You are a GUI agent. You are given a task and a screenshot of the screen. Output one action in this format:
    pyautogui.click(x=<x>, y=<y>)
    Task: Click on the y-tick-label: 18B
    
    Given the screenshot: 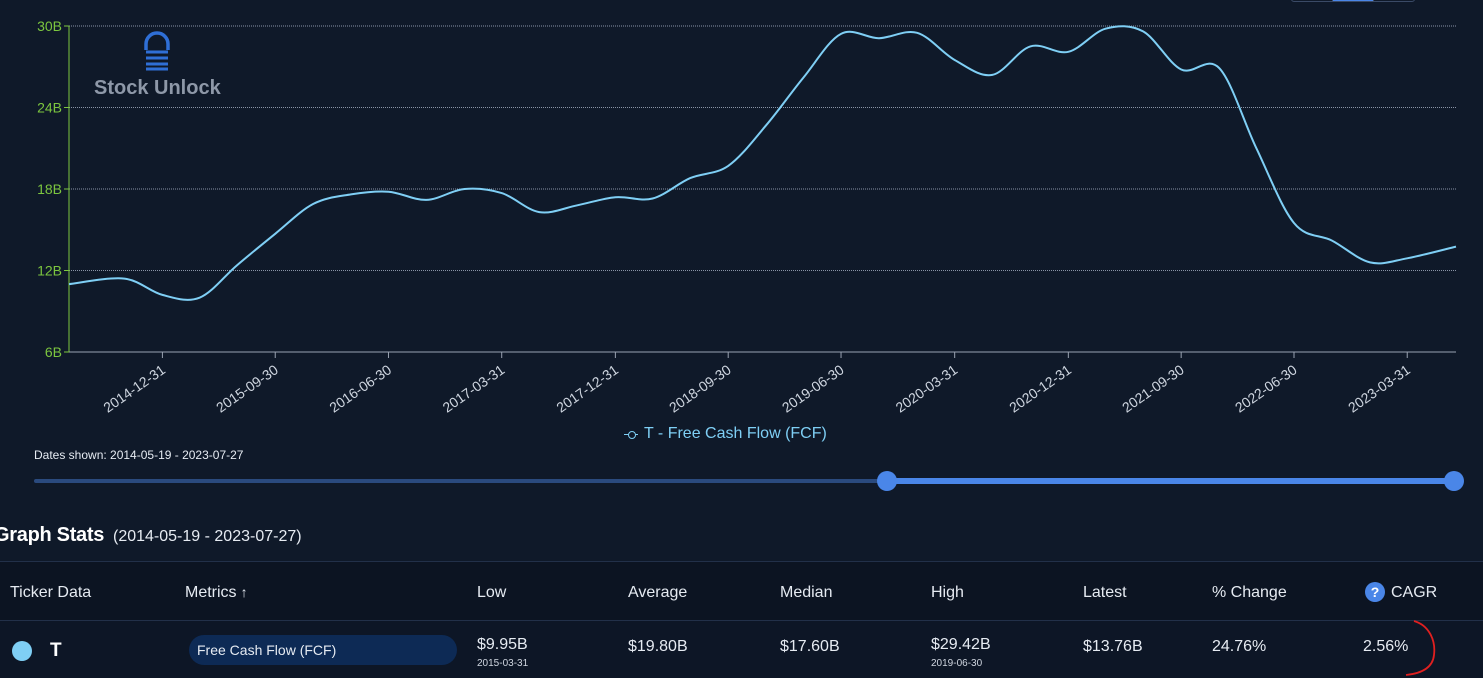 What is the action you would take?
    pyautogui.click(x=49, y=189)
    